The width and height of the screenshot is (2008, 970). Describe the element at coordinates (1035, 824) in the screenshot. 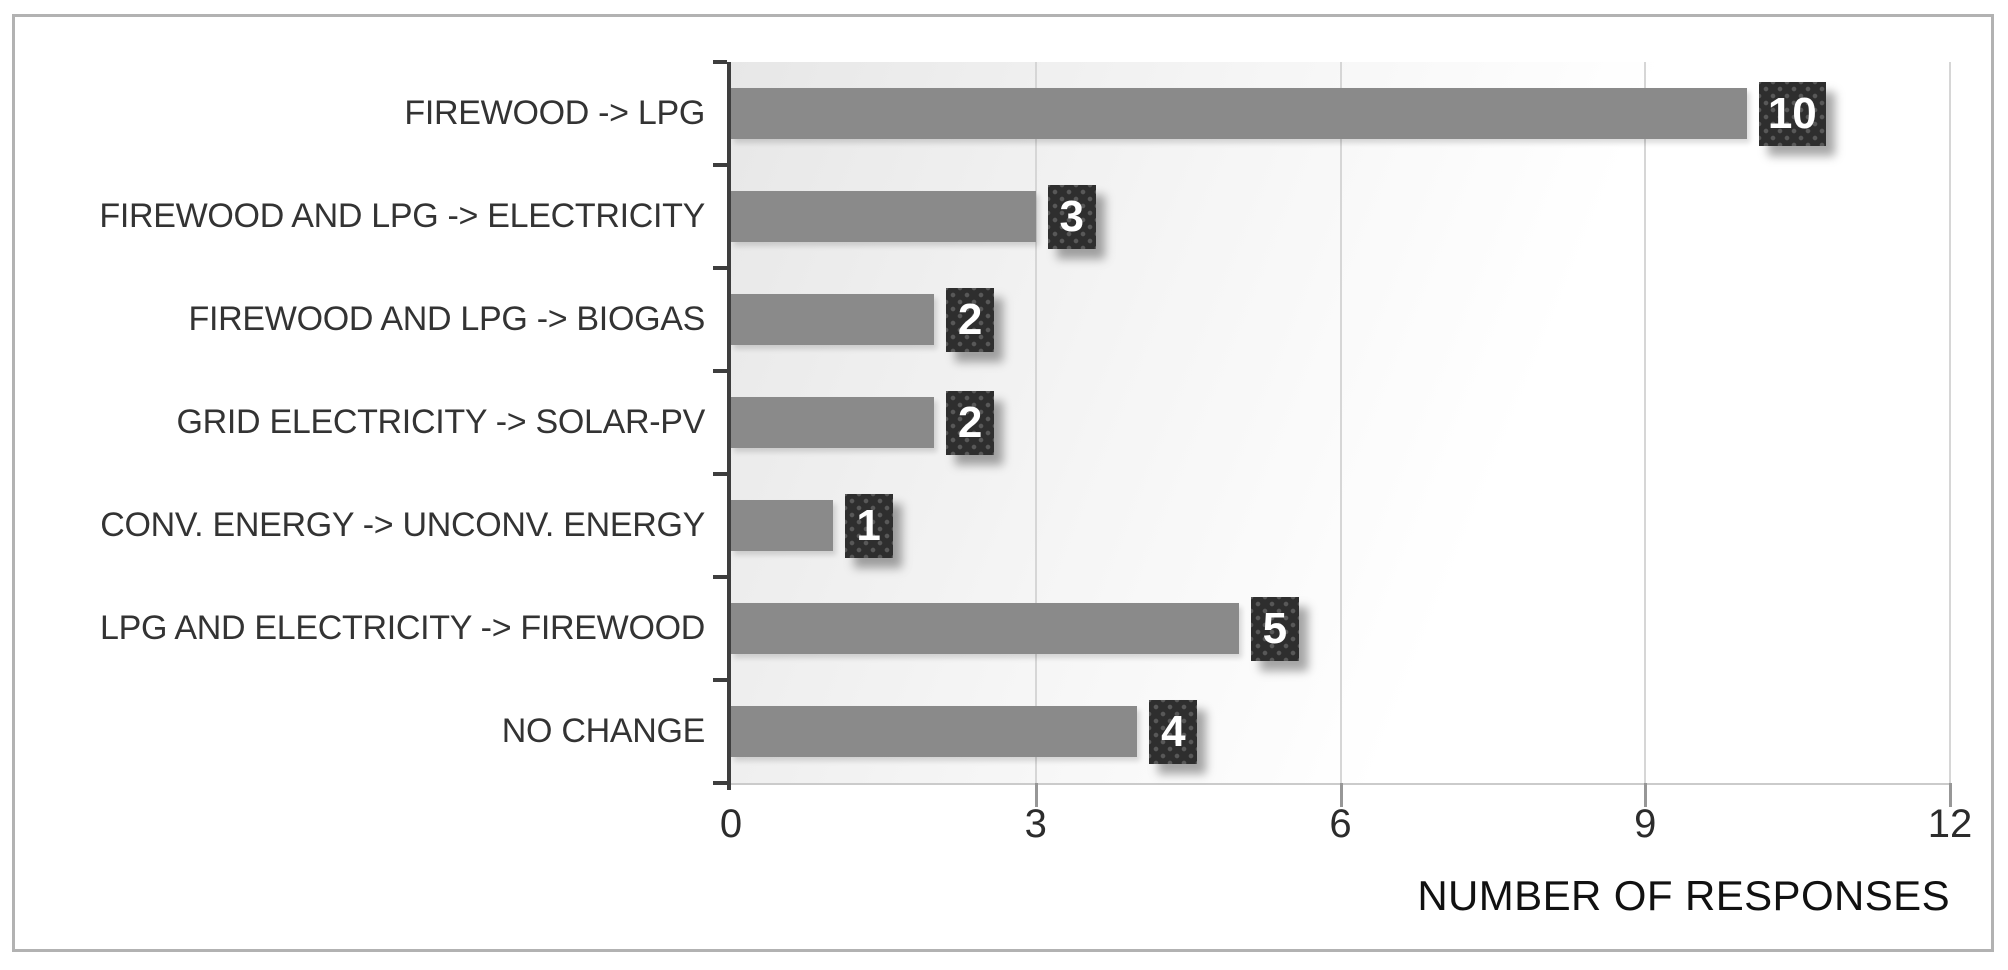

I see `x-tick-label: 3` at that location.